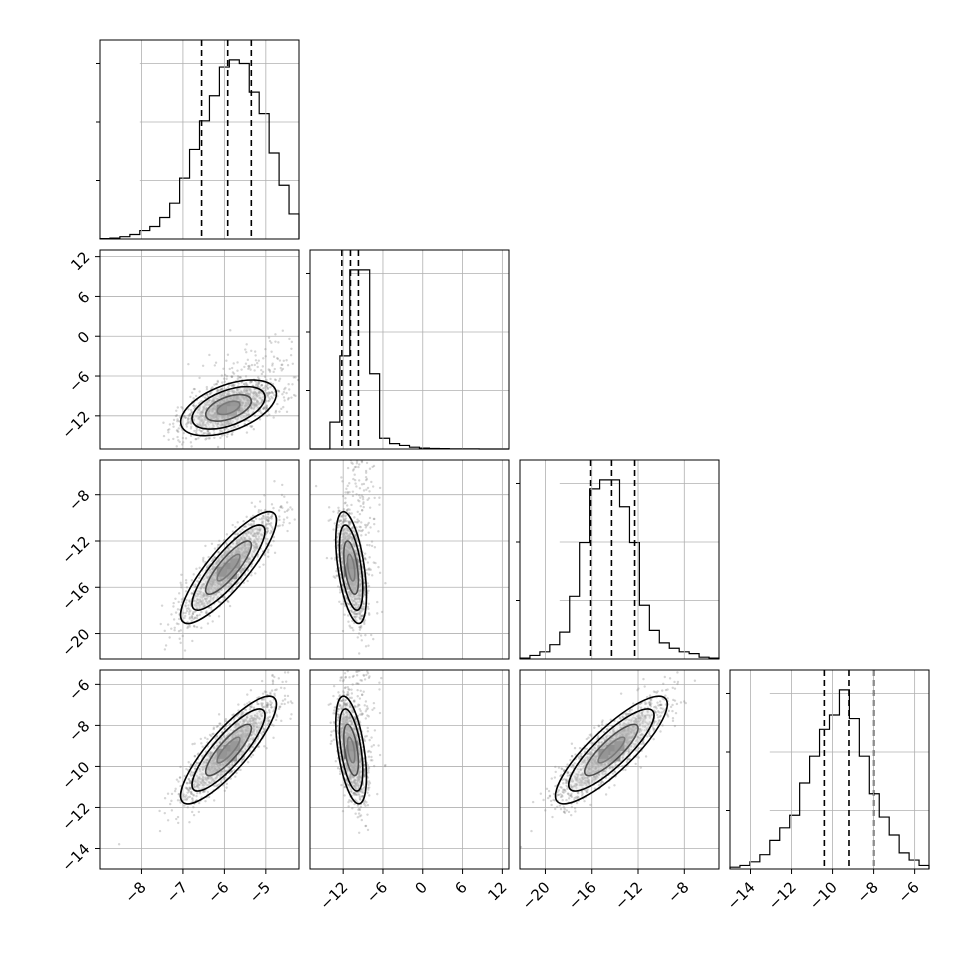  What do you see at coordinates (228, 408) in the screenshot?
I see `contour-level` at bounding box center [228, 408].